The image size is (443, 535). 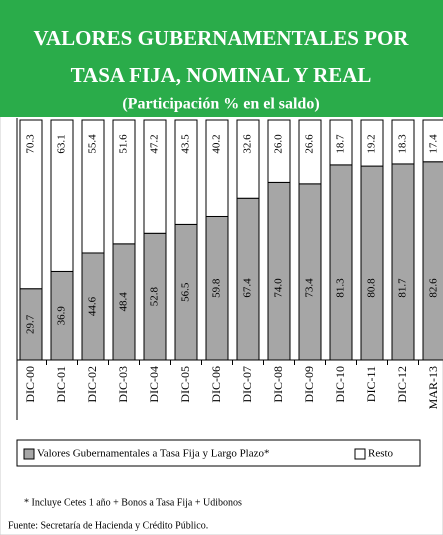 I want to click on value-label: 59.8, so click(x=217, y=288).